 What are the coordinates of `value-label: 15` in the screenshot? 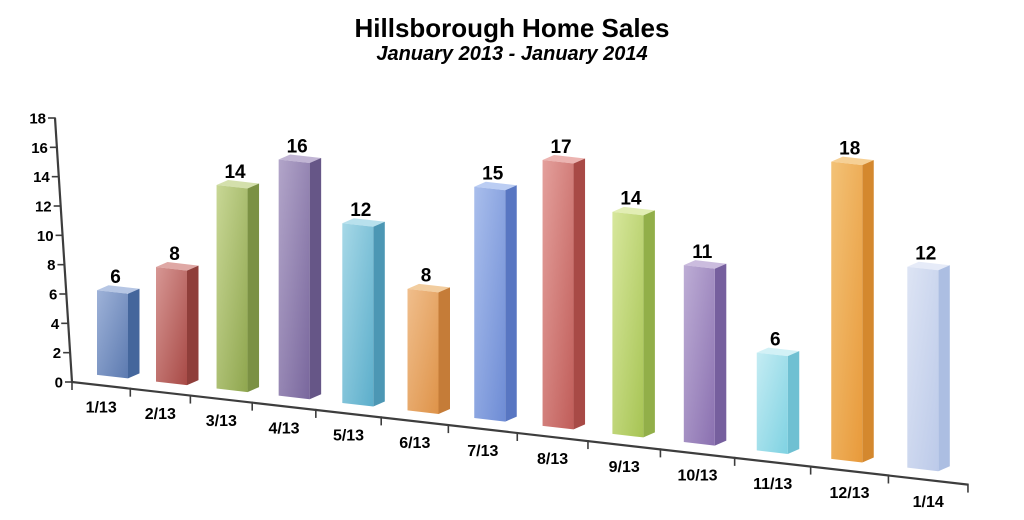 It's located at (493, 174).